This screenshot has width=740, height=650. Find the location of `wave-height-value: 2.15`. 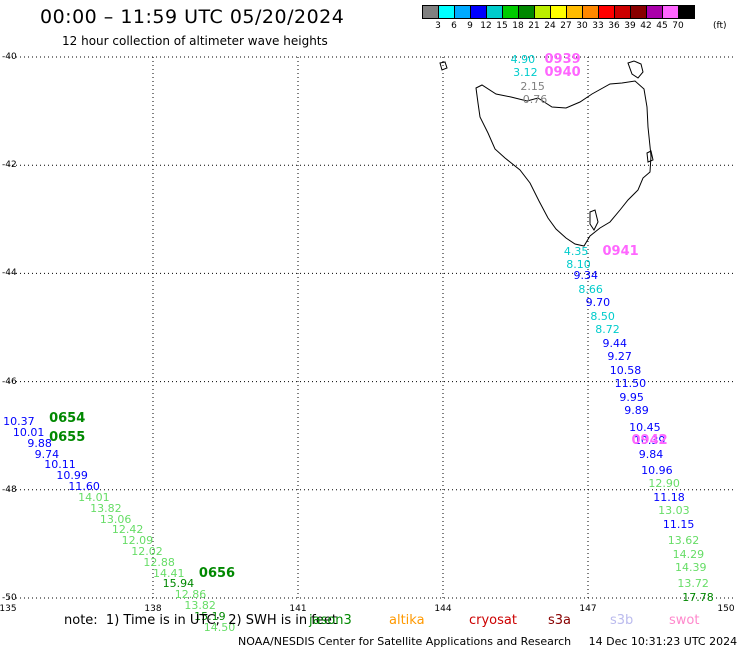

wave-height-value: 2.15 is located at coordinates (532, 86).